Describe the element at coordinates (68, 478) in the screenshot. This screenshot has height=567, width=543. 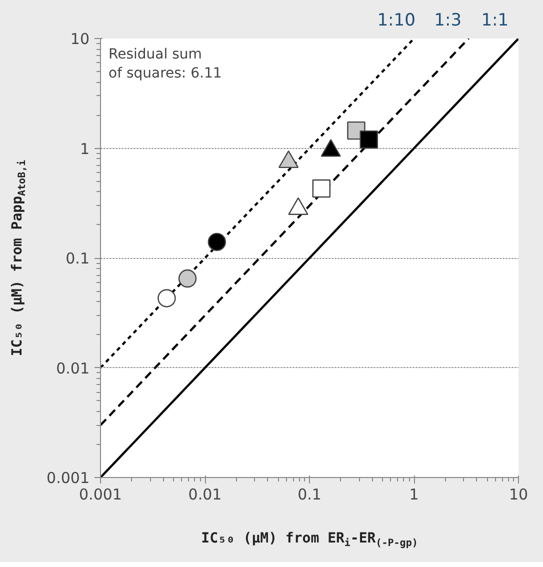
I see `y-tick-label: 0.001` at that location.